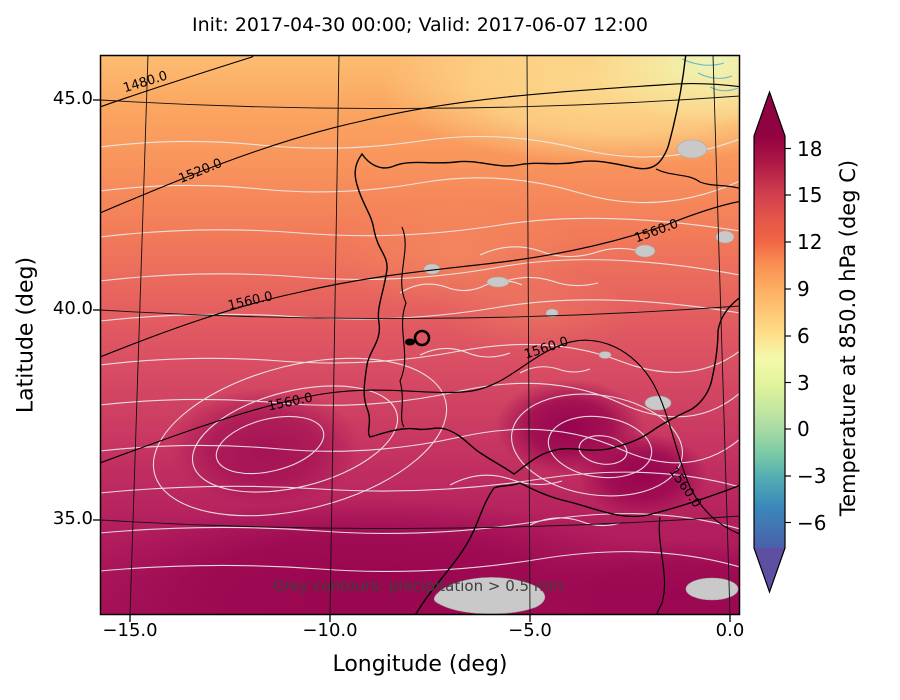 Image resolution: width=900 pixels, height=700 pixels. Describe the element at coordinates (403, 327) in the screenshot. I see `portugal-border` at that location.